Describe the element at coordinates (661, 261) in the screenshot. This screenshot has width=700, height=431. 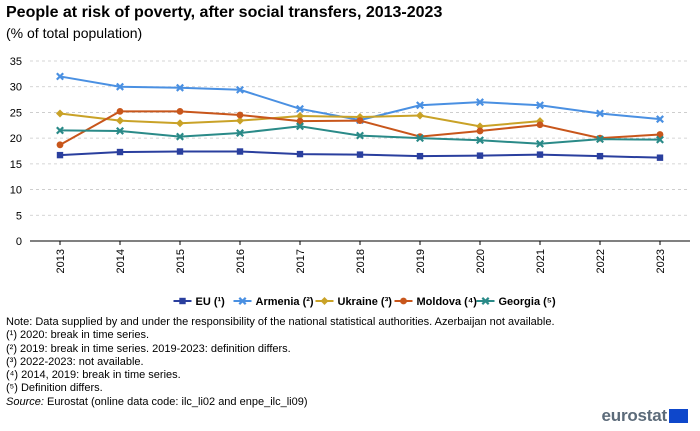
I see `x-tick-label: 2023` at that location.